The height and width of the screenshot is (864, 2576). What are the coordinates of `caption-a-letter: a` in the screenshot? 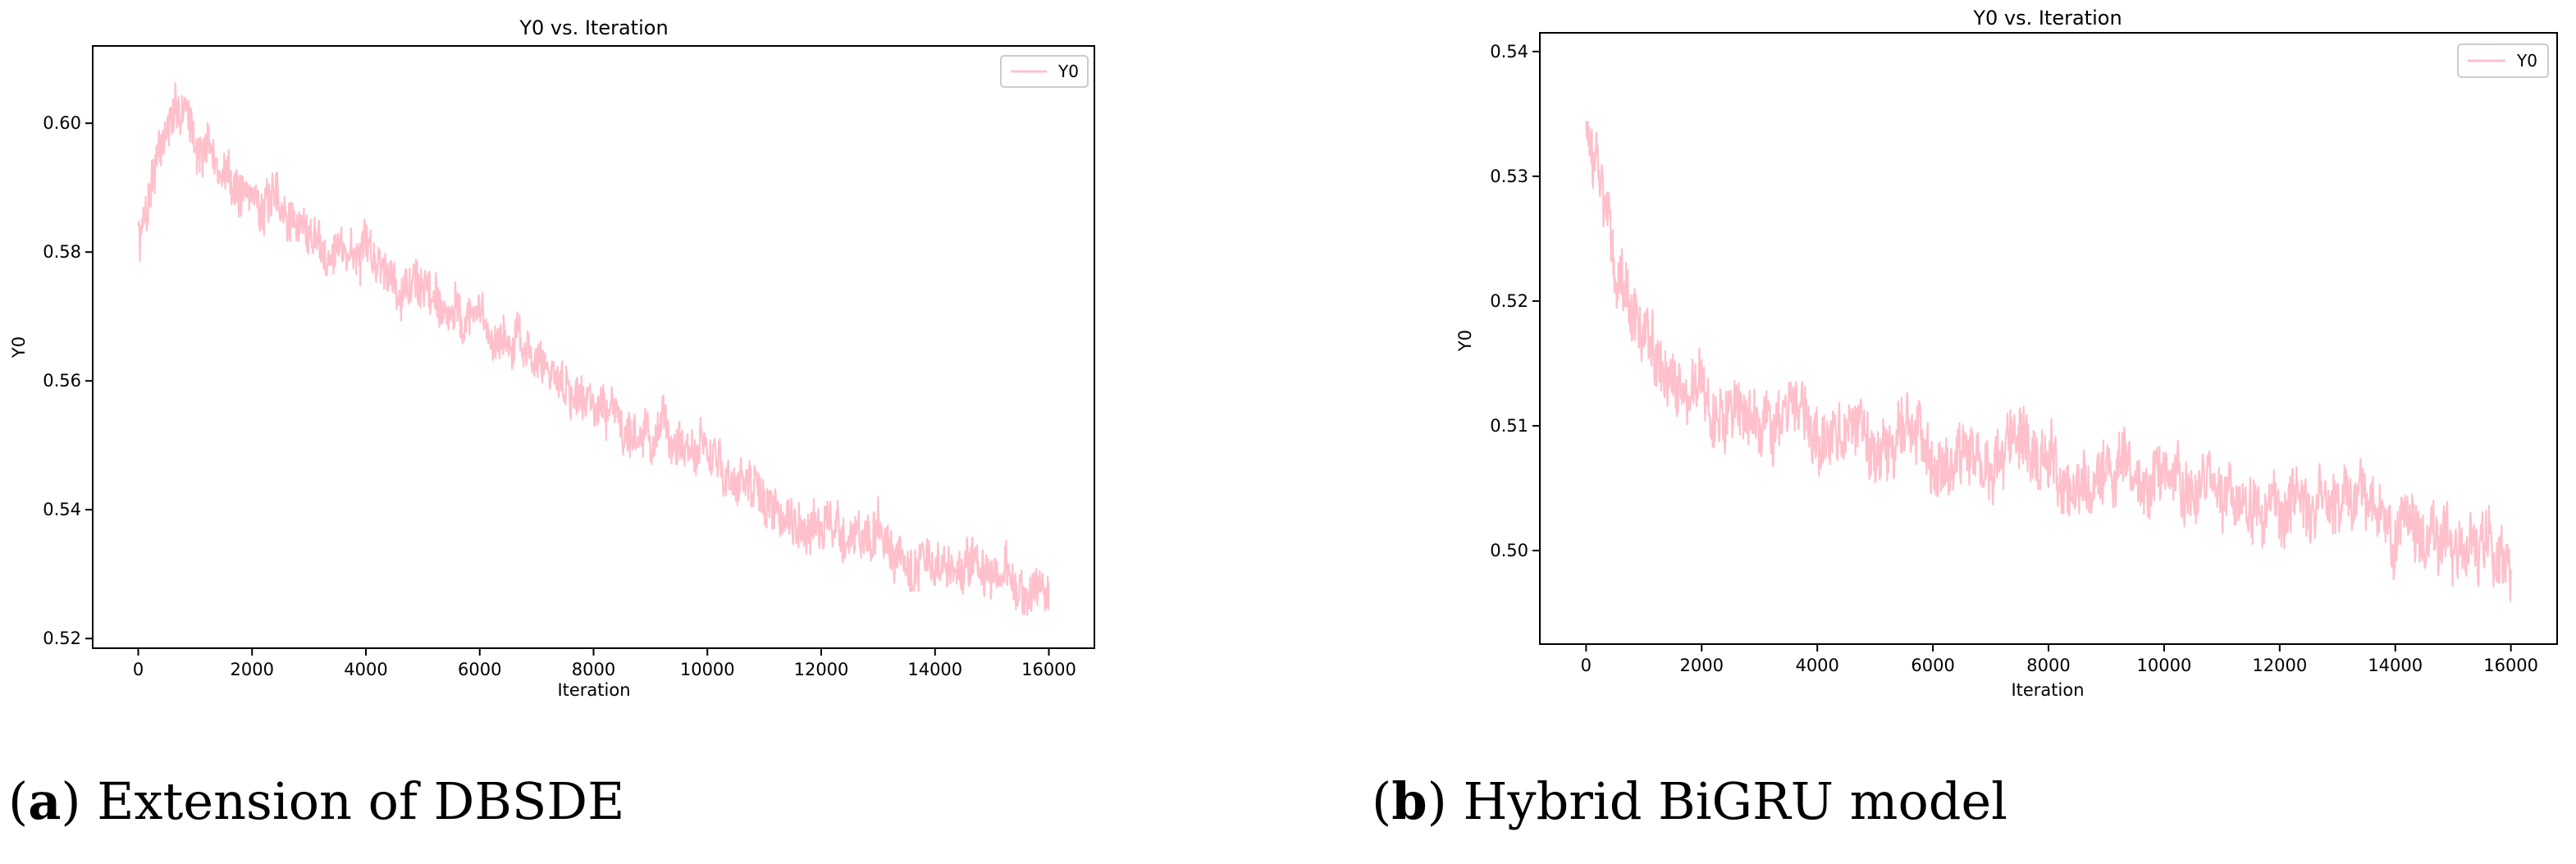 It's located at (45, 801).